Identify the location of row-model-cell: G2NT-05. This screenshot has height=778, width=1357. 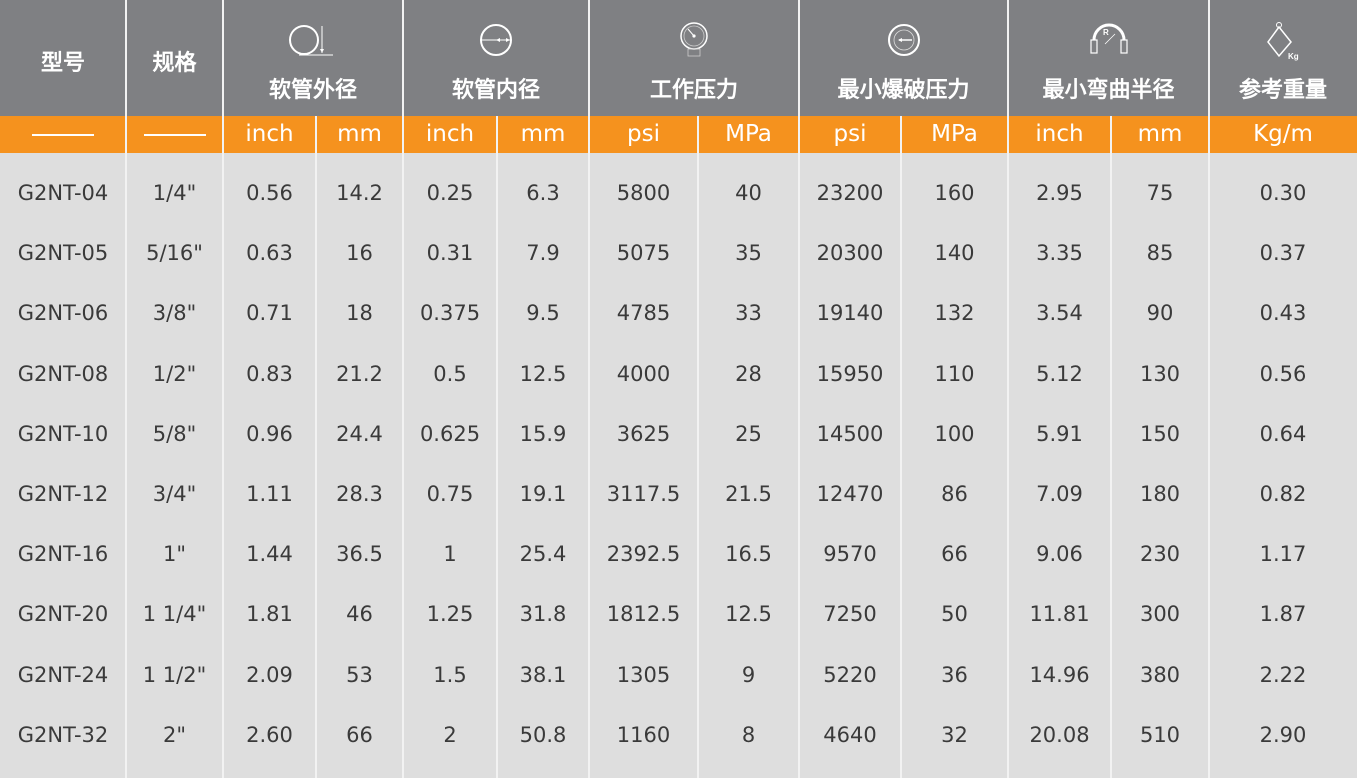
(63, 253).